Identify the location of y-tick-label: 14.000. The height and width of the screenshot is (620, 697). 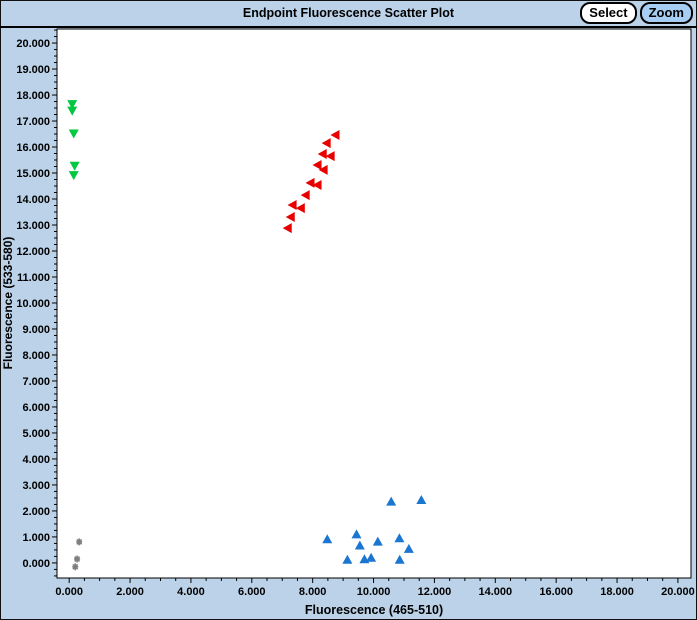
(33, 200).